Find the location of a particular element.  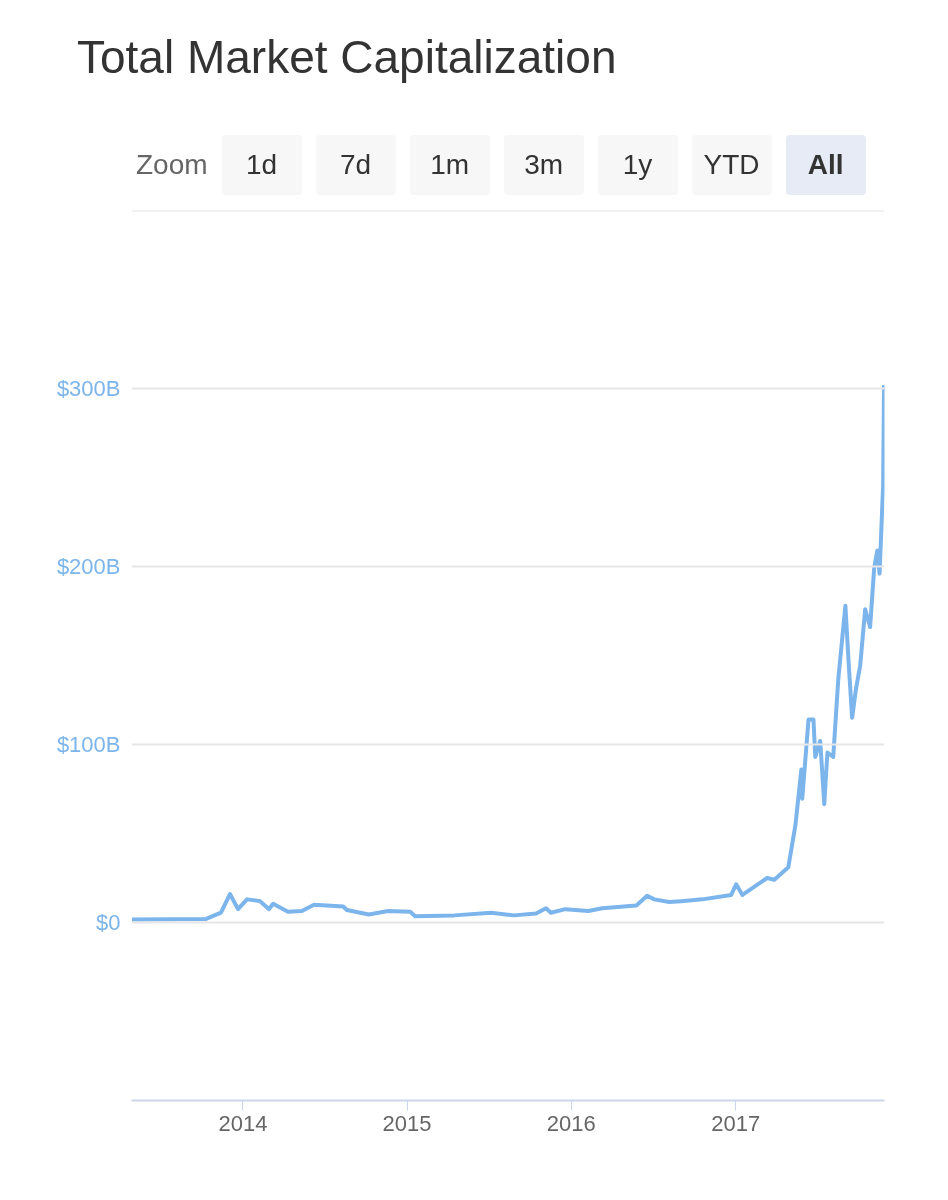

text: 1m is located at coordinates (449, 165).